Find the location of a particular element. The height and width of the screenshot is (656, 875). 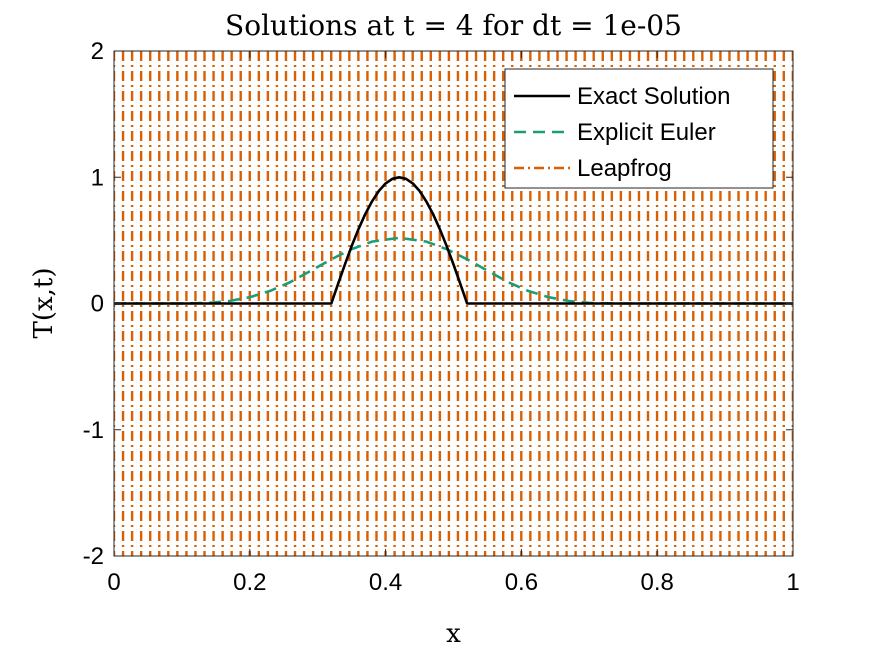

x-tick-label: 0.4 is located at coordinates (385, 582).